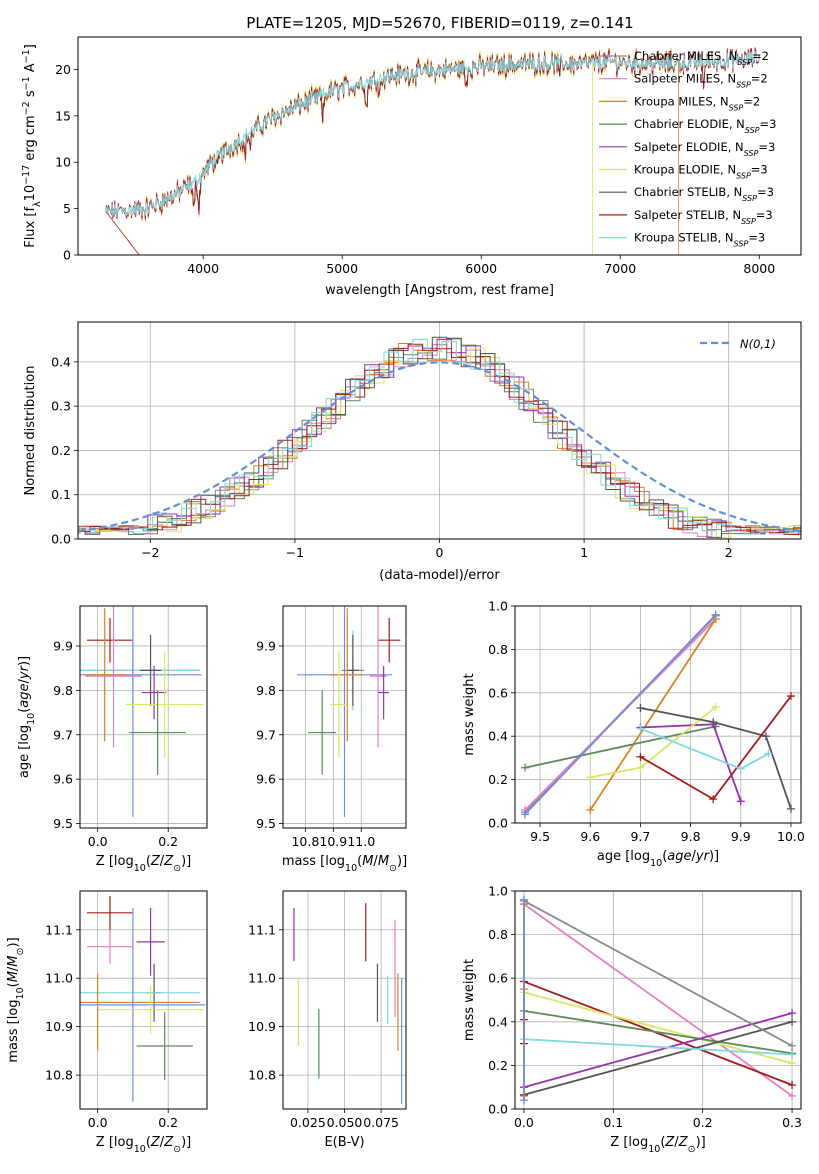 The width and height of the screenshot is (819, 1174). I want to click on spectrum-lines, so click(432, 151).